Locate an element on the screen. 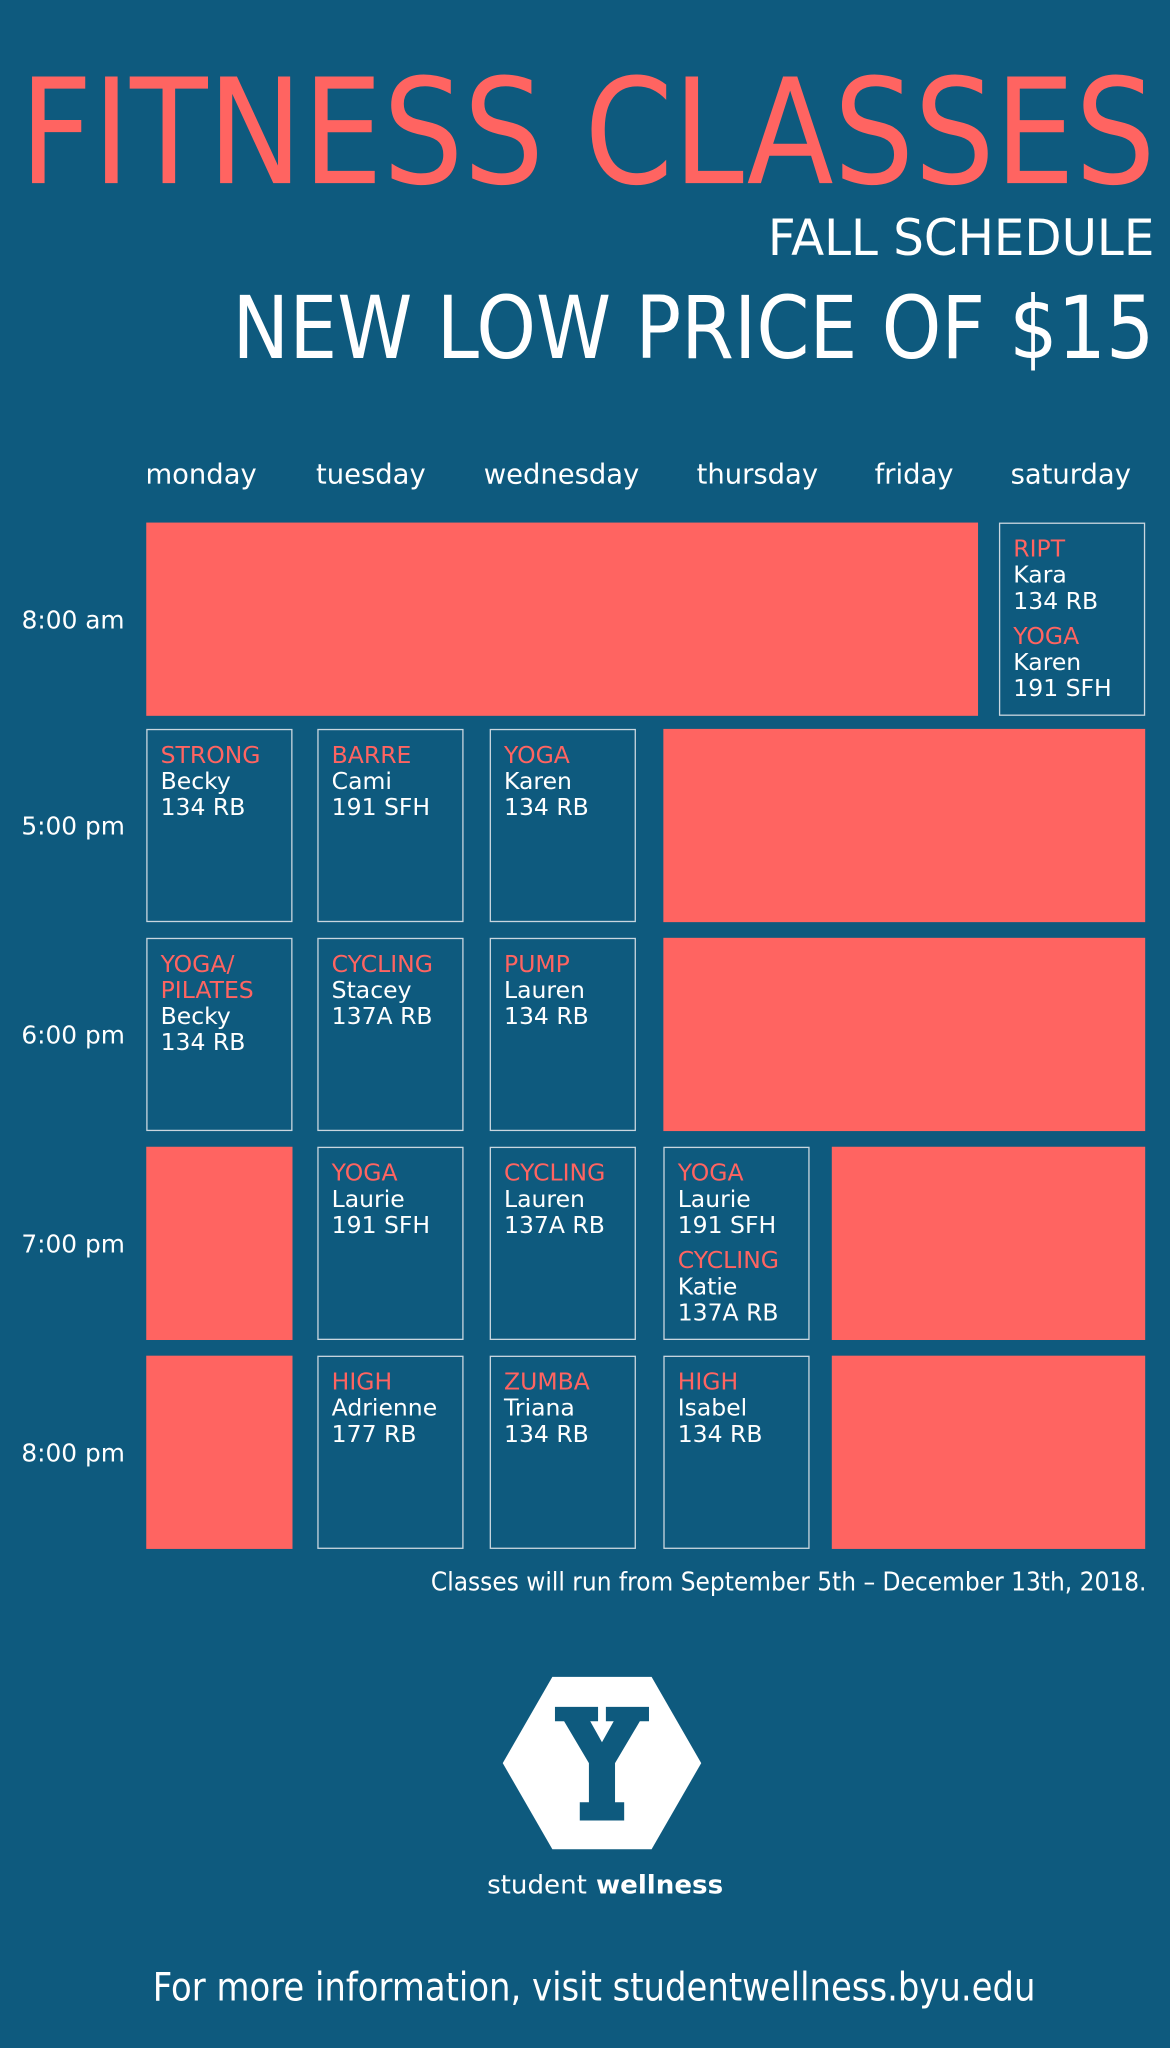 This screenshot has width=1170, height=2048. instructor: Katie is located at coordinates (708, 1286).